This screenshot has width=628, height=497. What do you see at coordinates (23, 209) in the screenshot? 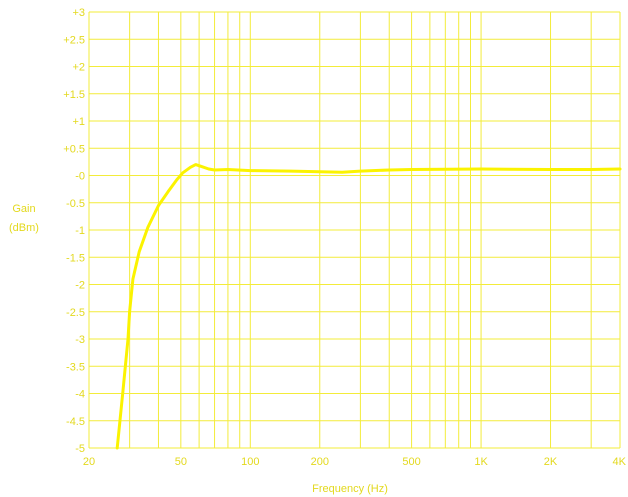
I see `y-axis-label-line-1: Gain` at bounding box center [23, 209].